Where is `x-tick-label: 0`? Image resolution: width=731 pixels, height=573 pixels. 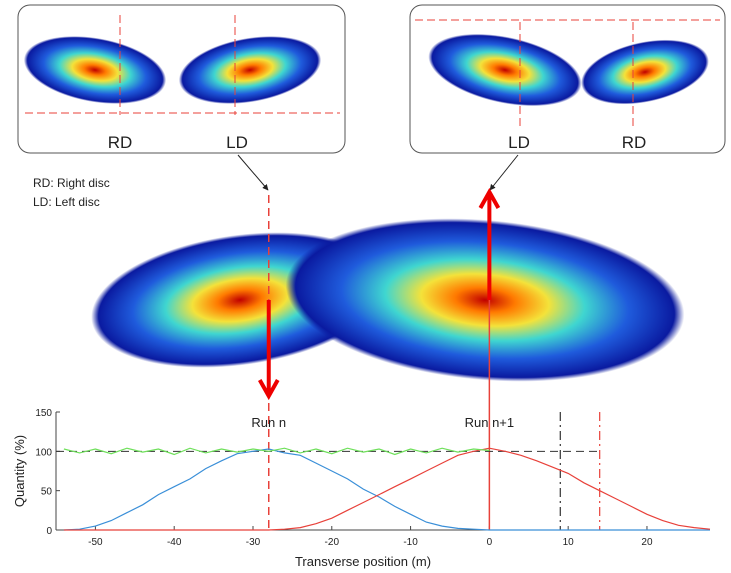
x-tick-label: 0 is located at coordinates (490, 542).